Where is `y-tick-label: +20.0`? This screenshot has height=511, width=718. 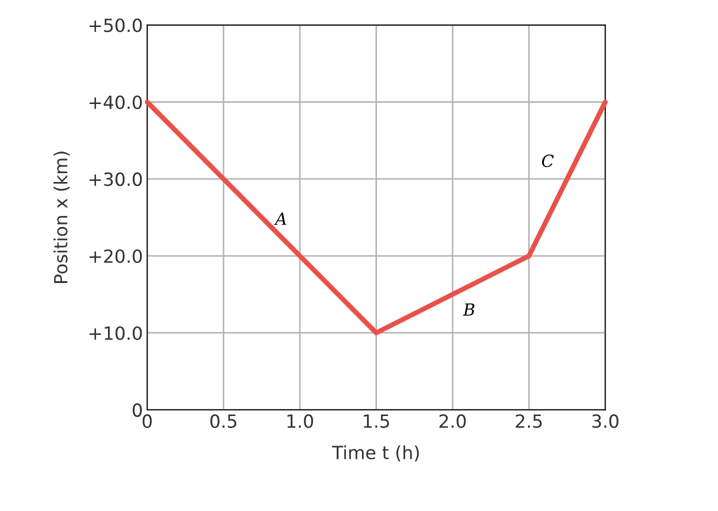
y-tick-label: +20.0 is located at coordinates (116, 256).